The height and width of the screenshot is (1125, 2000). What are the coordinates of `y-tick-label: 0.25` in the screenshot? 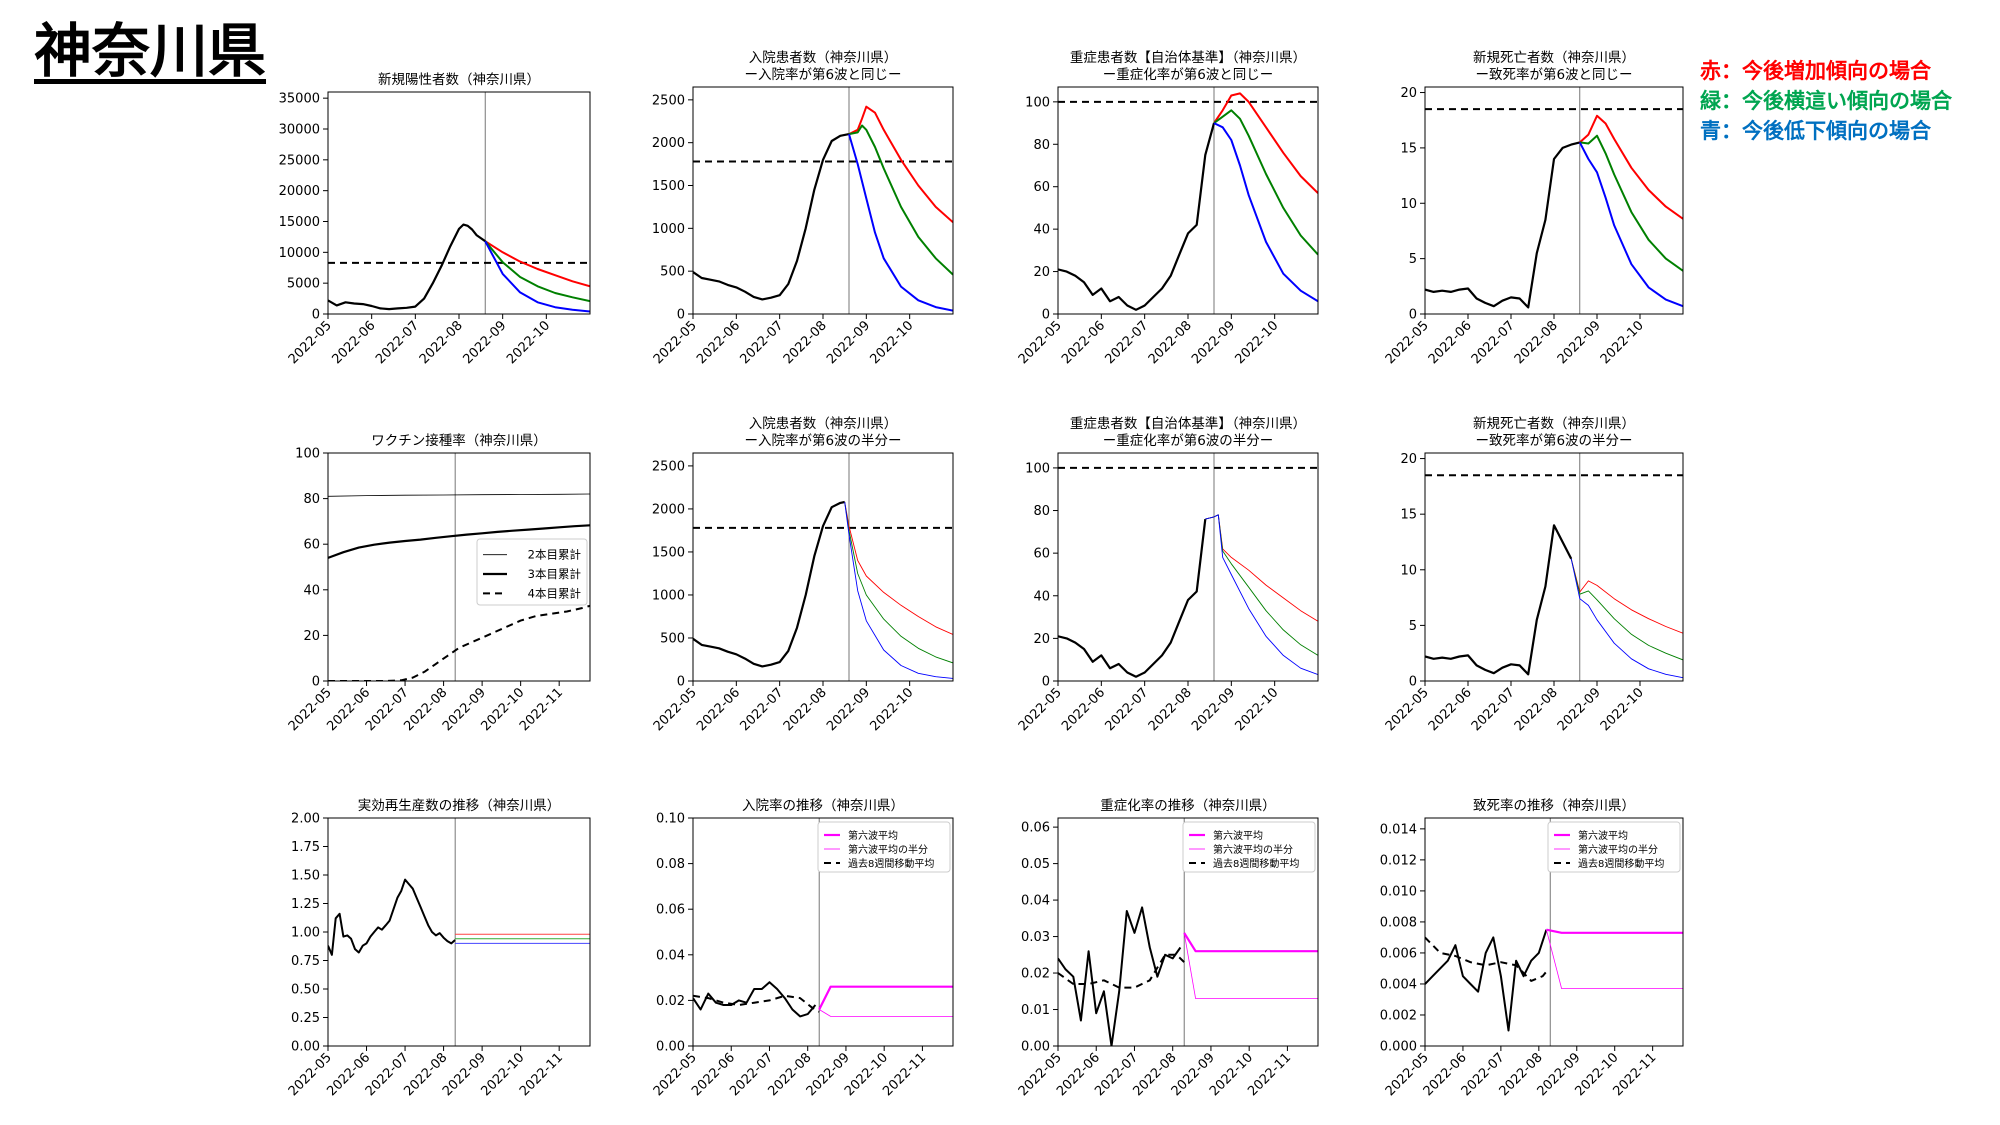 It's located at (305, 1018).